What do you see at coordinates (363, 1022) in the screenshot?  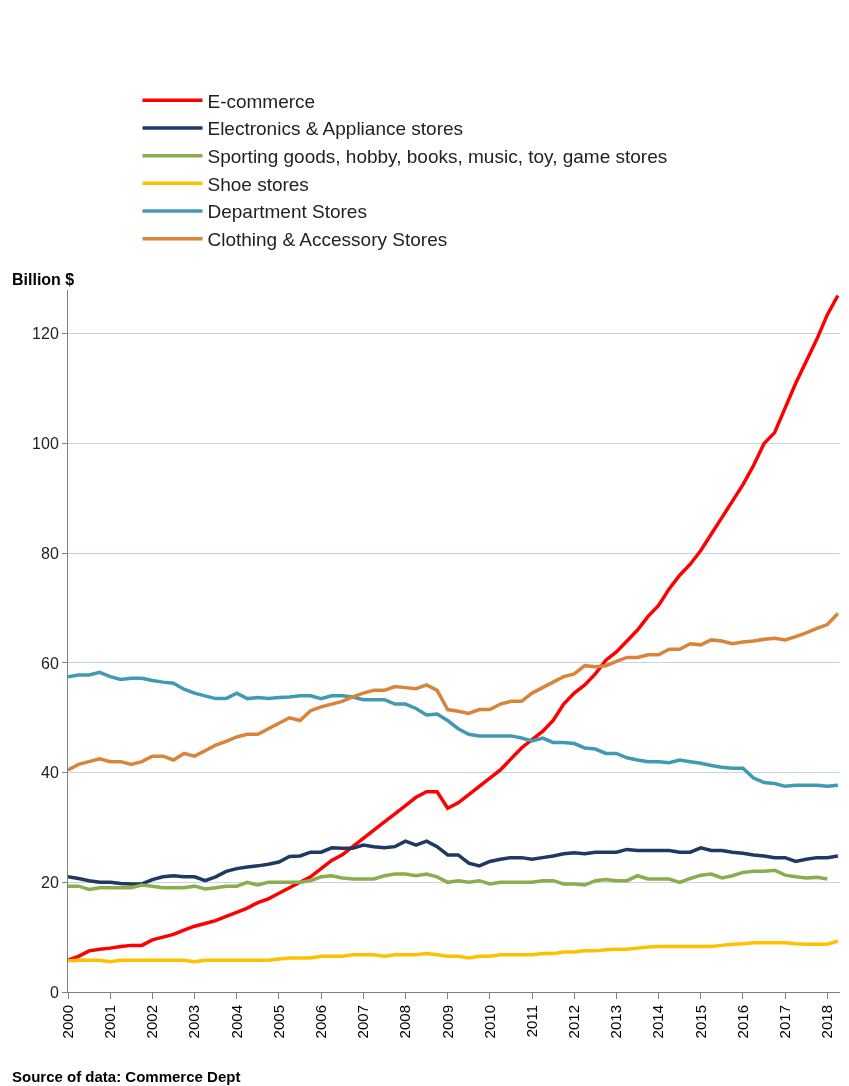 I see `x-tick-label: 2007` at bounding box center [363, 1022].